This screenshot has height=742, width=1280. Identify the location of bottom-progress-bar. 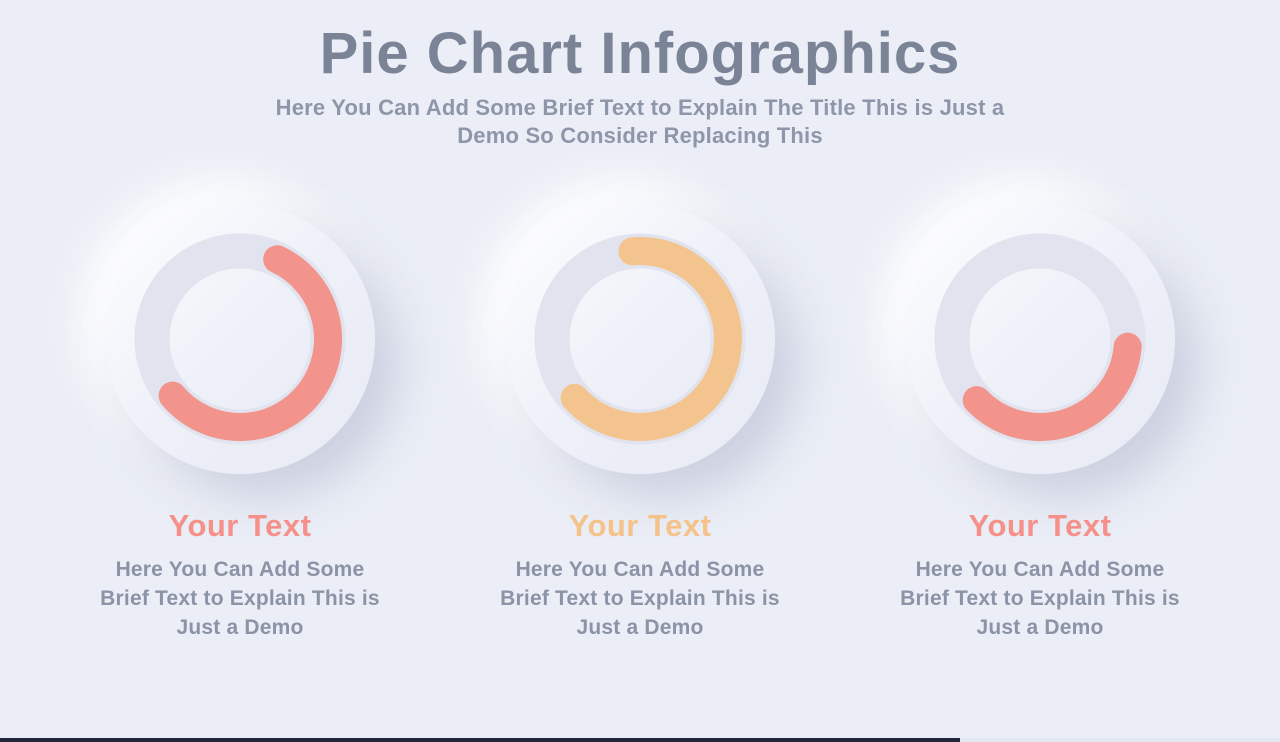
(640, 740).